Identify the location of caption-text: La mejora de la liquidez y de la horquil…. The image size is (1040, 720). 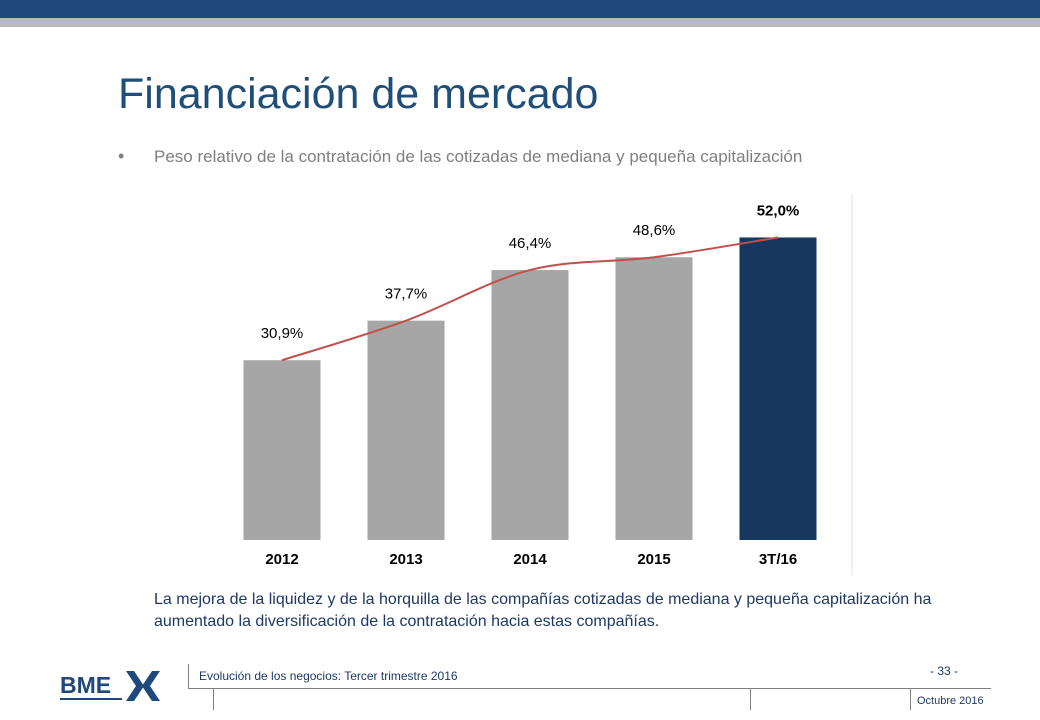
(543, 610).